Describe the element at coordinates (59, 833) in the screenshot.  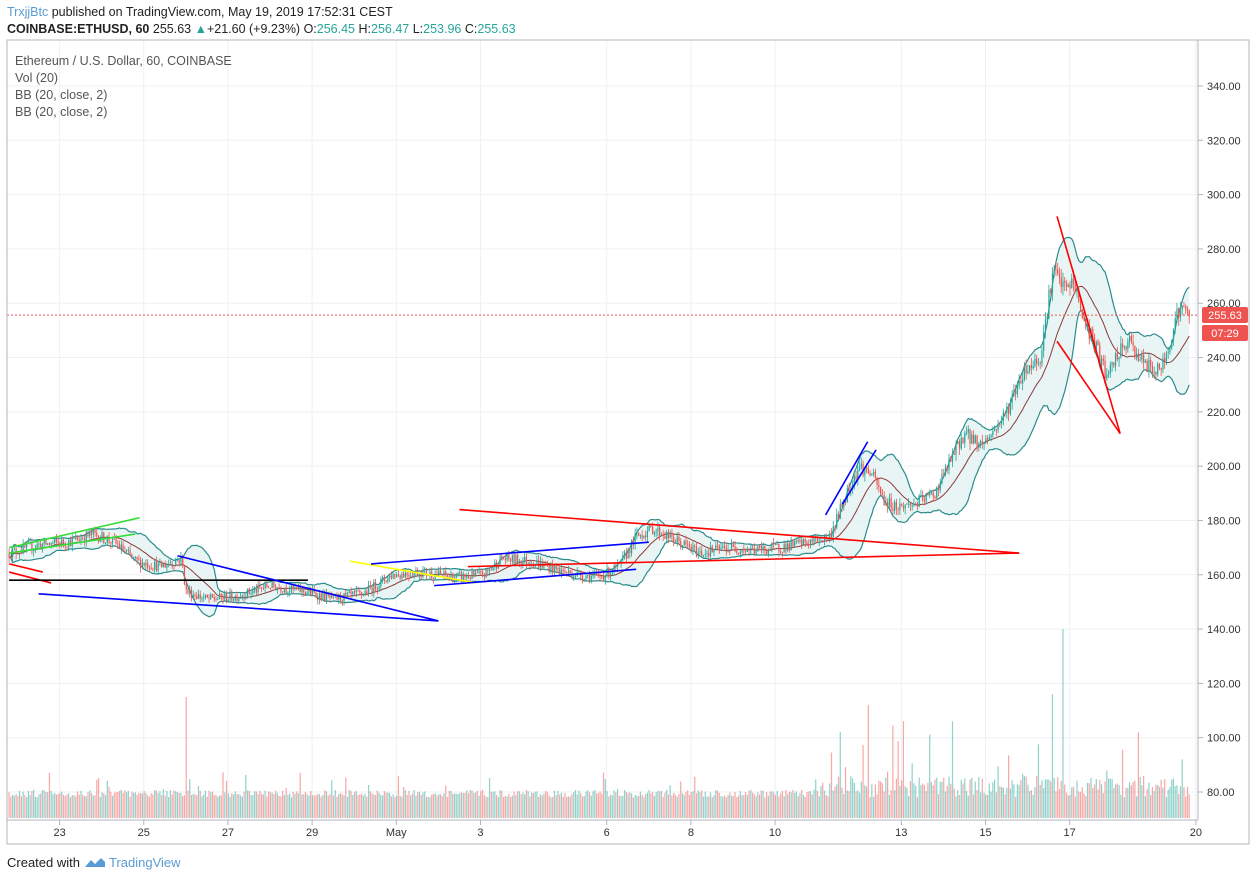
I see `time-tick-label: 23` at that location.